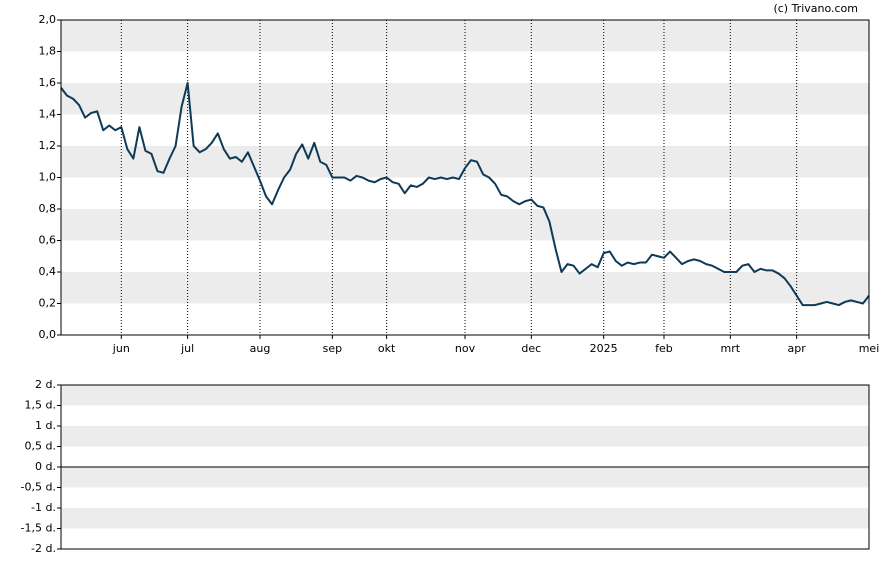  I want to click on x-tick-label: aug, so click(260, 348).